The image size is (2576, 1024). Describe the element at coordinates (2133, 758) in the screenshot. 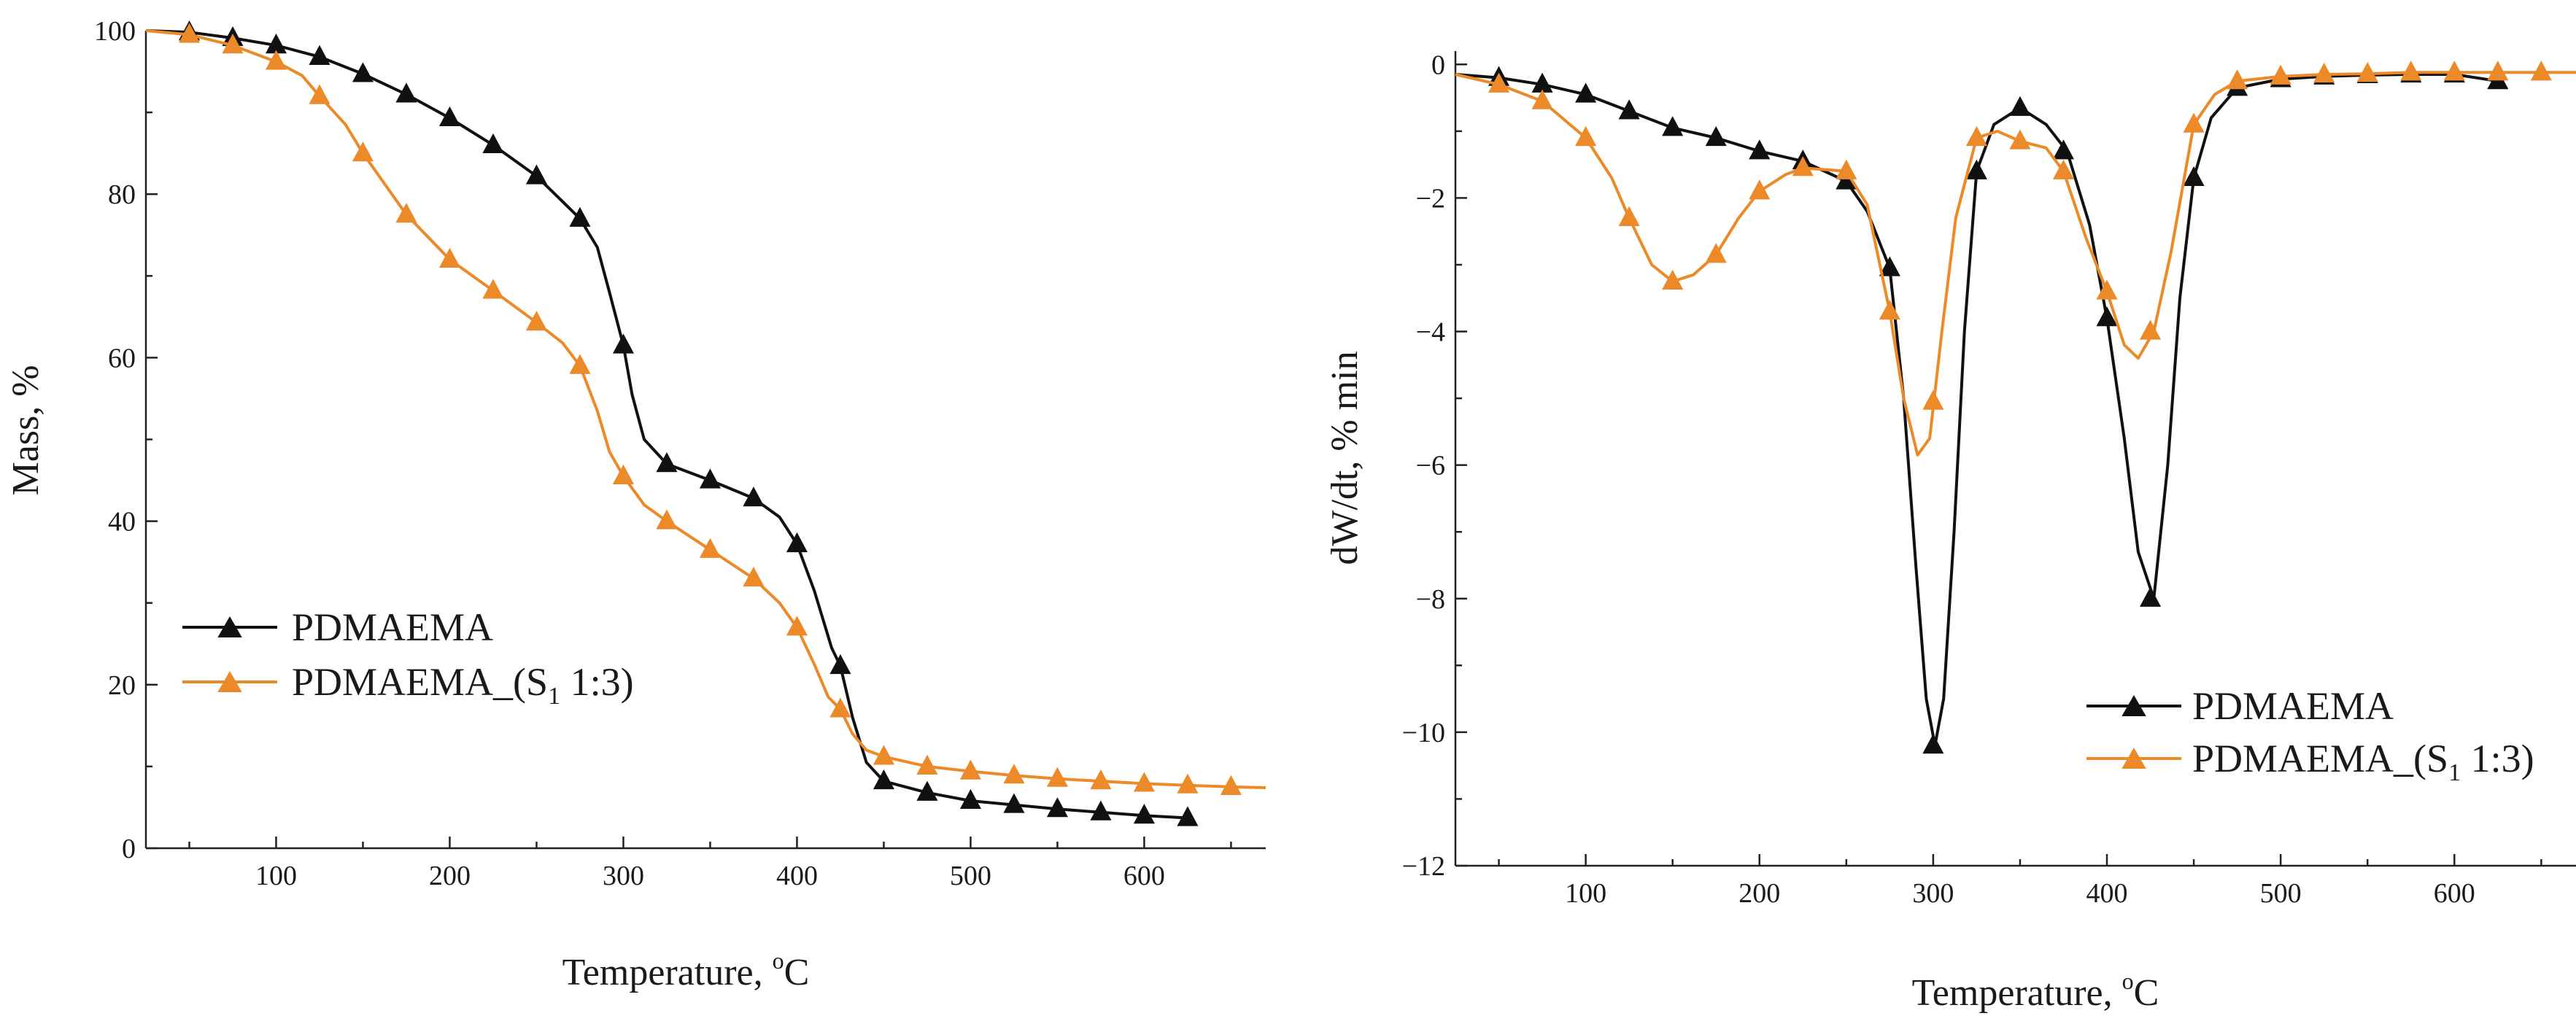

I see `dtg-legend-marker-pdmaema-s1` at that location.